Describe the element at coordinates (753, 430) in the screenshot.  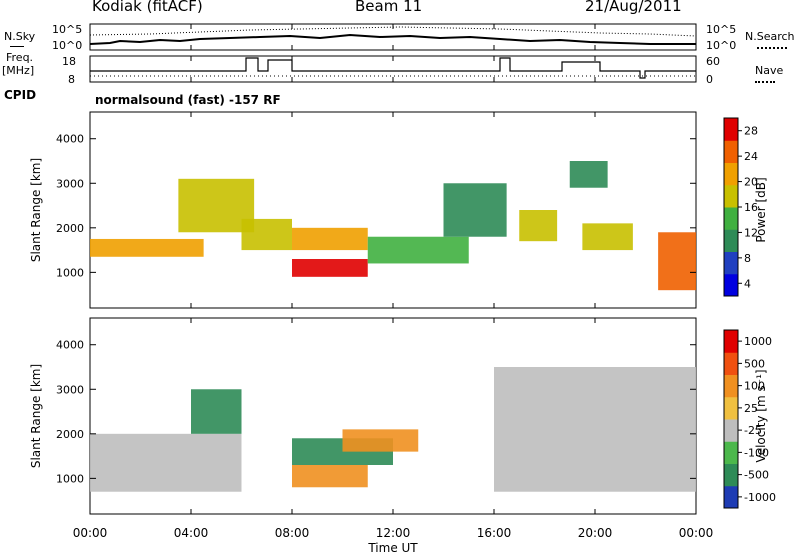
I see `velocity-cbar-tick-label: -25` at that location.